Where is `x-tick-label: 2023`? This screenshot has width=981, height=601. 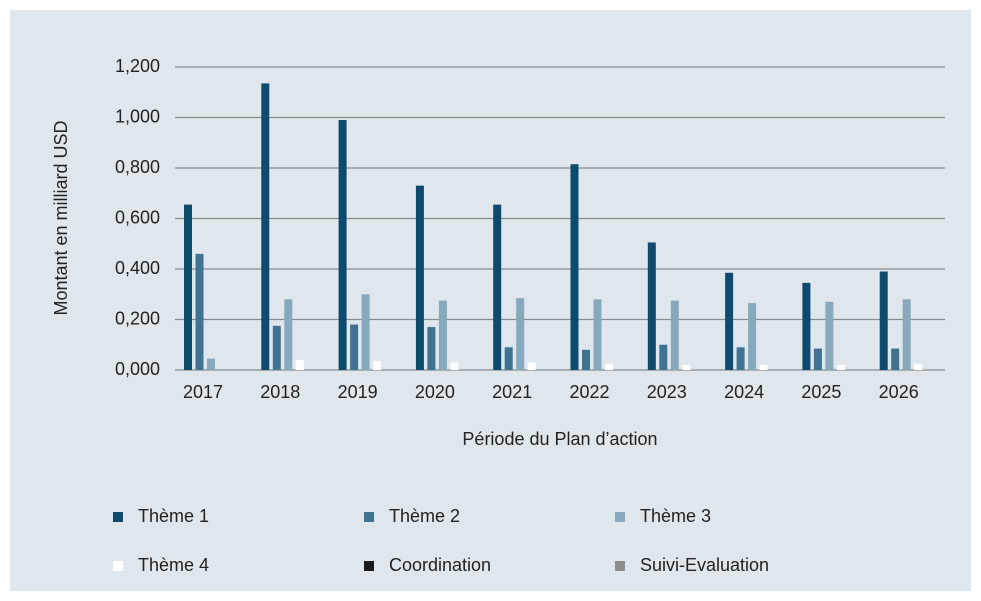 x-tick-label: 2023 is located at coordinates (667, 392).